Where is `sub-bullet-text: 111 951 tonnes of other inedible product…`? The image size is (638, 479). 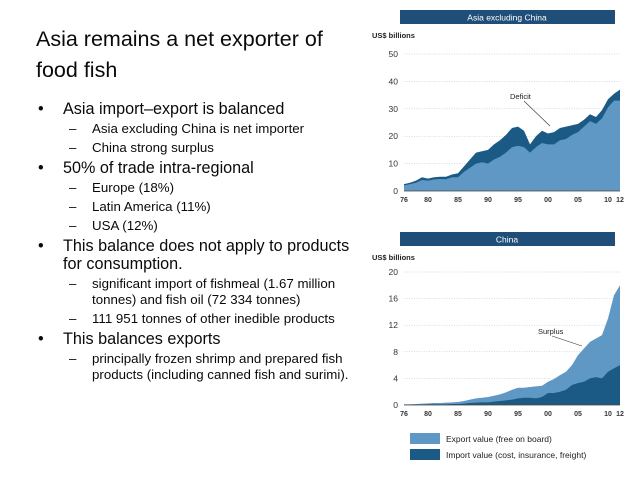 sub-bullet-text: 111 951 tonnes of other inedible product… is located at coordinates (213, 318).